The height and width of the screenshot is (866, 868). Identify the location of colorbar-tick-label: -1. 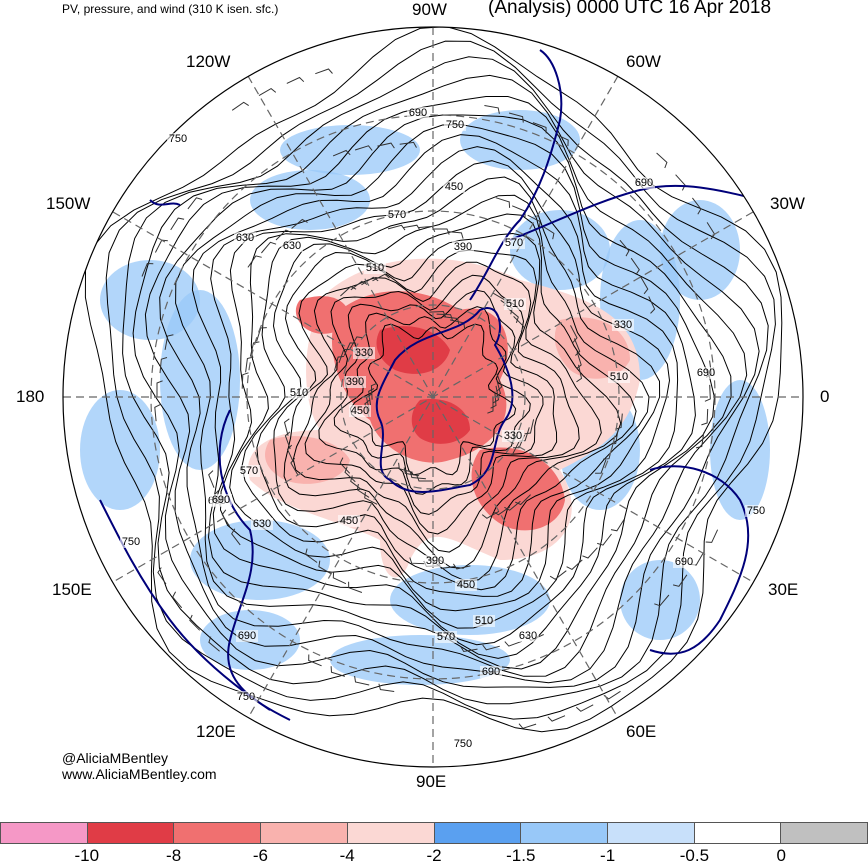
(608, 855).